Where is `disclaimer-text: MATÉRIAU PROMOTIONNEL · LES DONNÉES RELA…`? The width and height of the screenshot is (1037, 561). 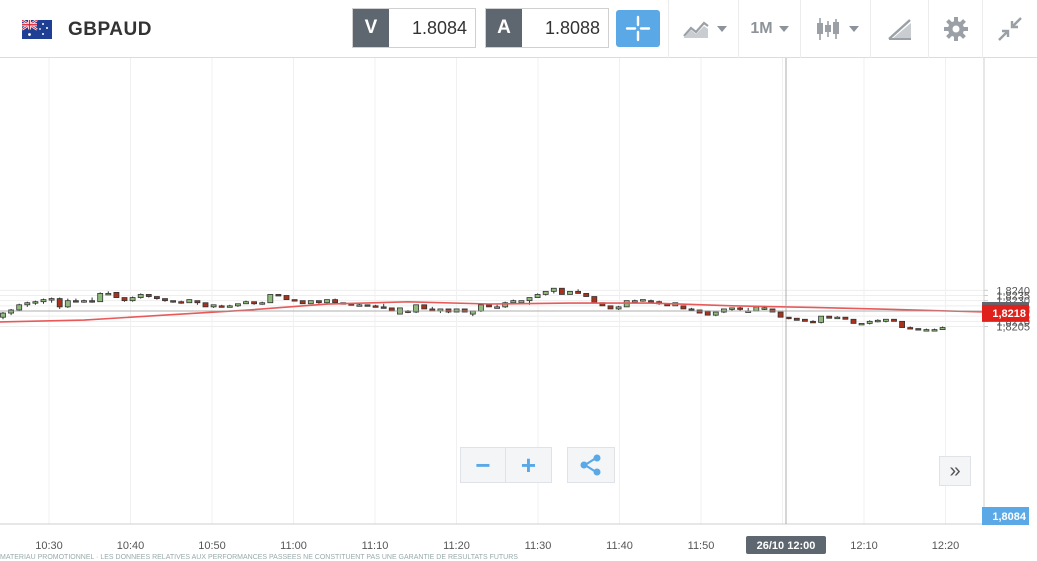
disclaimer-text: MATÉRIAU PROMOTIONNEL · LES DONNÉES RELA… is located at coordinates (259, 557).